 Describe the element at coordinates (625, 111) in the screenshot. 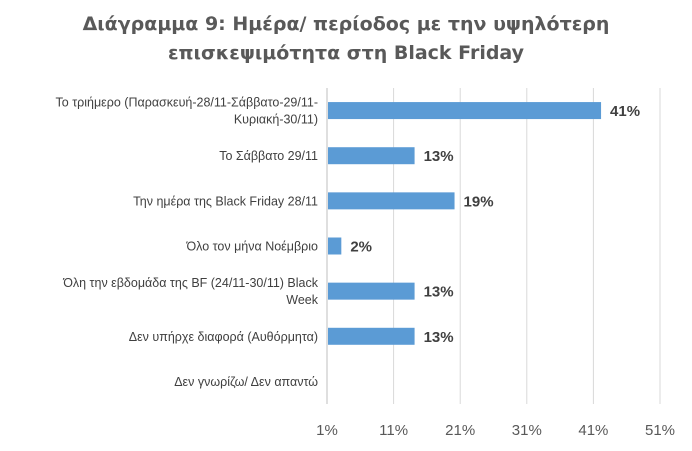

I see `data-label: 41%` at that location.